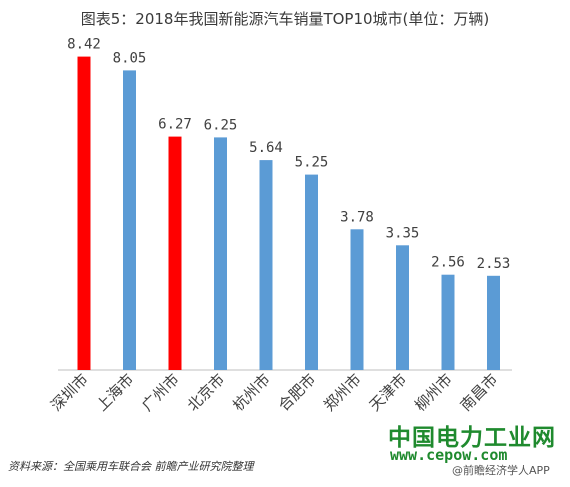 This screenshot has width=570, height=487. What do you see at coordinates (494, 264) in the screenshot?
I see `data-label: 2.53` at bounding box center [494, 264].